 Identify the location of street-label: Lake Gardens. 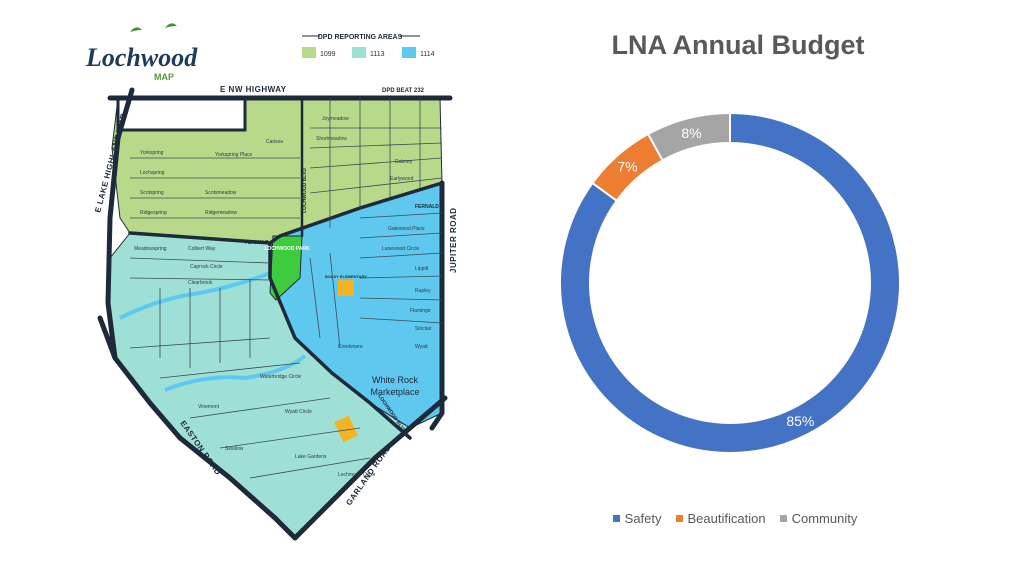
(311, 457).